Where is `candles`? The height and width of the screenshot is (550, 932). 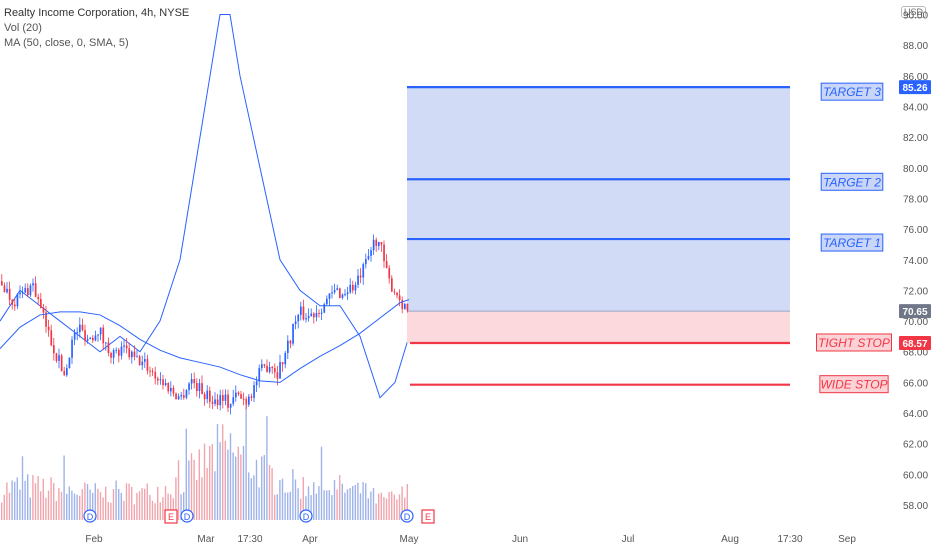 candles is located at coordinates (205, 324).